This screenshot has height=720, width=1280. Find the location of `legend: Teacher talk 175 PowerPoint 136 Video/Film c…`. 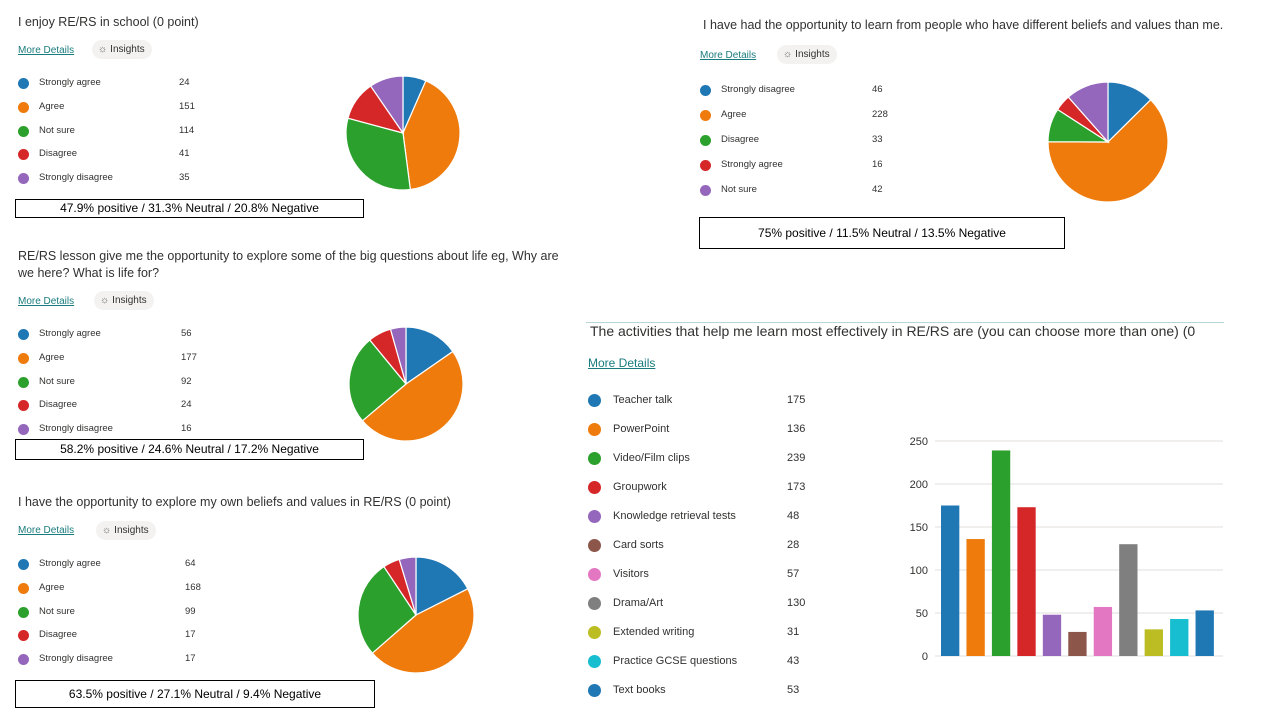

legend: Teacher talk 175 PowerPoint 136 Video/Film c… is located at coordinates (703, 552).